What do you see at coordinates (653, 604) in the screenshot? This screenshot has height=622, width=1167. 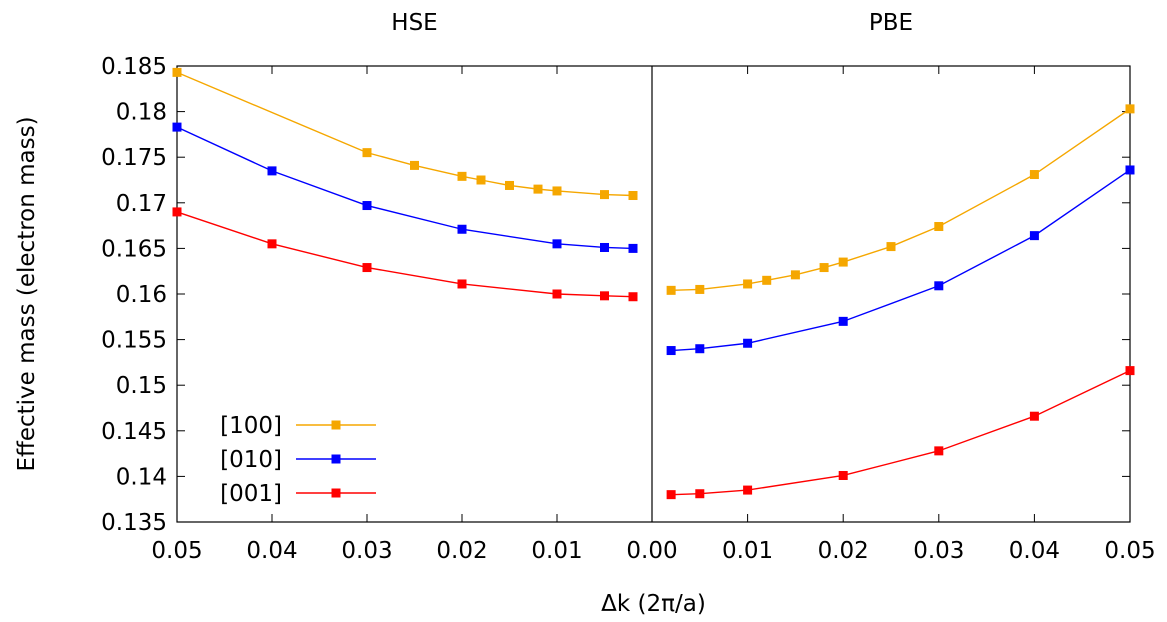 I see `x-axis-label: Δk (2π/a)` at bounding box center [653, 604].